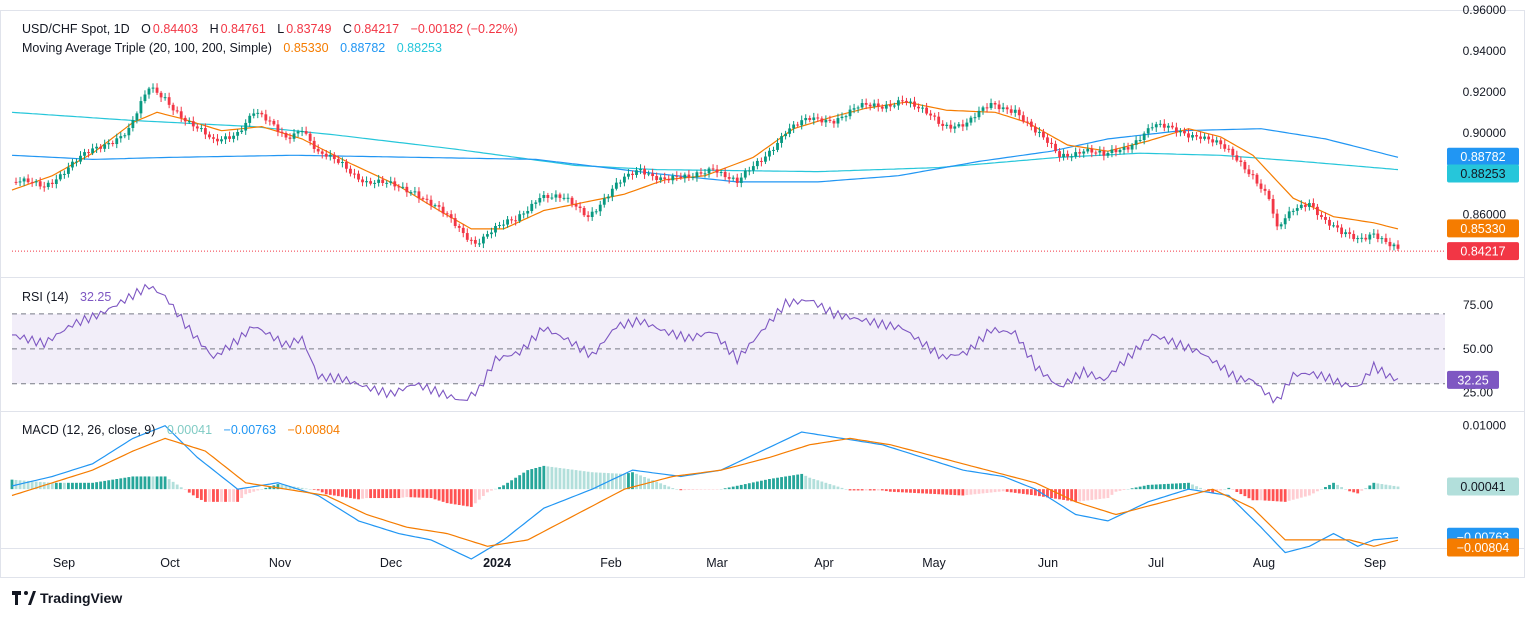 Image resolution: width=1536 pixels, height=618 pixels. What do you see at coordinates (81, 598) in the screenshot?
I see `brand-name: TradingView` at bounding box center [81, 598].